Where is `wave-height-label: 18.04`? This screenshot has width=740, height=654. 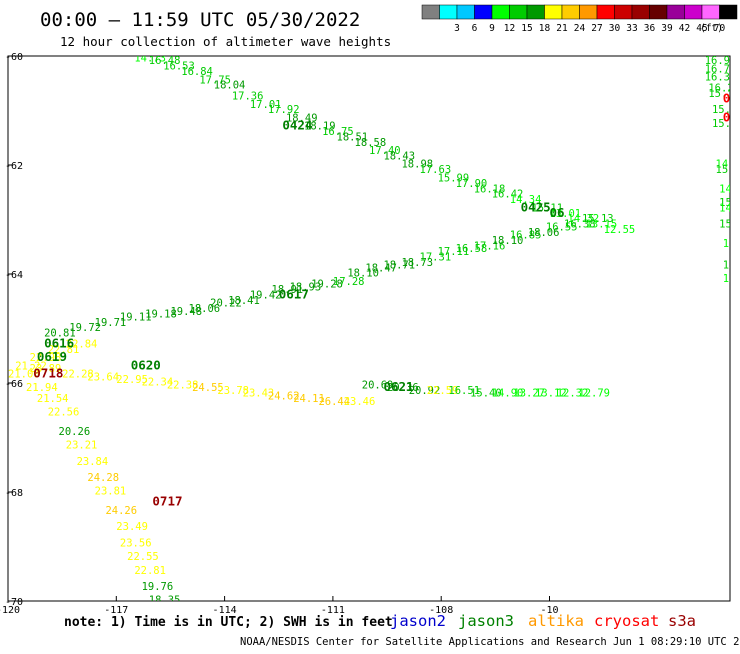
wave-height-label: 18.04 is located at coordinates (230, 86).